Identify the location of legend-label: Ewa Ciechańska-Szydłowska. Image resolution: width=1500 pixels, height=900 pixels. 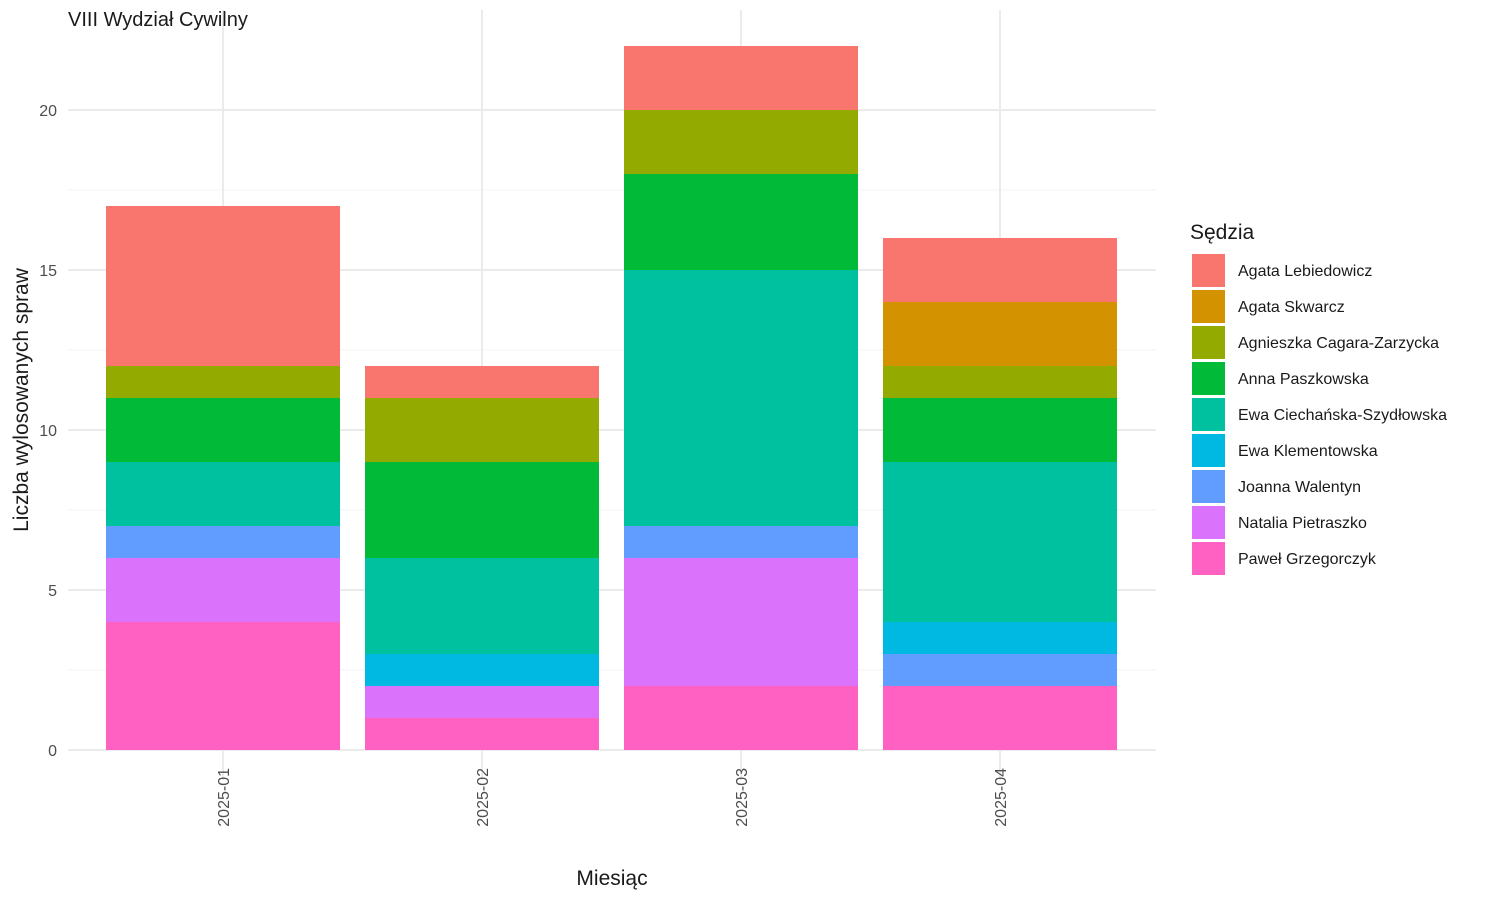
(1342, 415).